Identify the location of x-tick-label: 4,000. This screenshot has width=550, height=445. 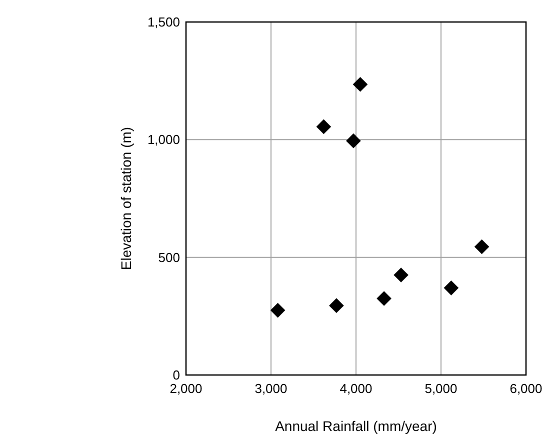
(356, 388).